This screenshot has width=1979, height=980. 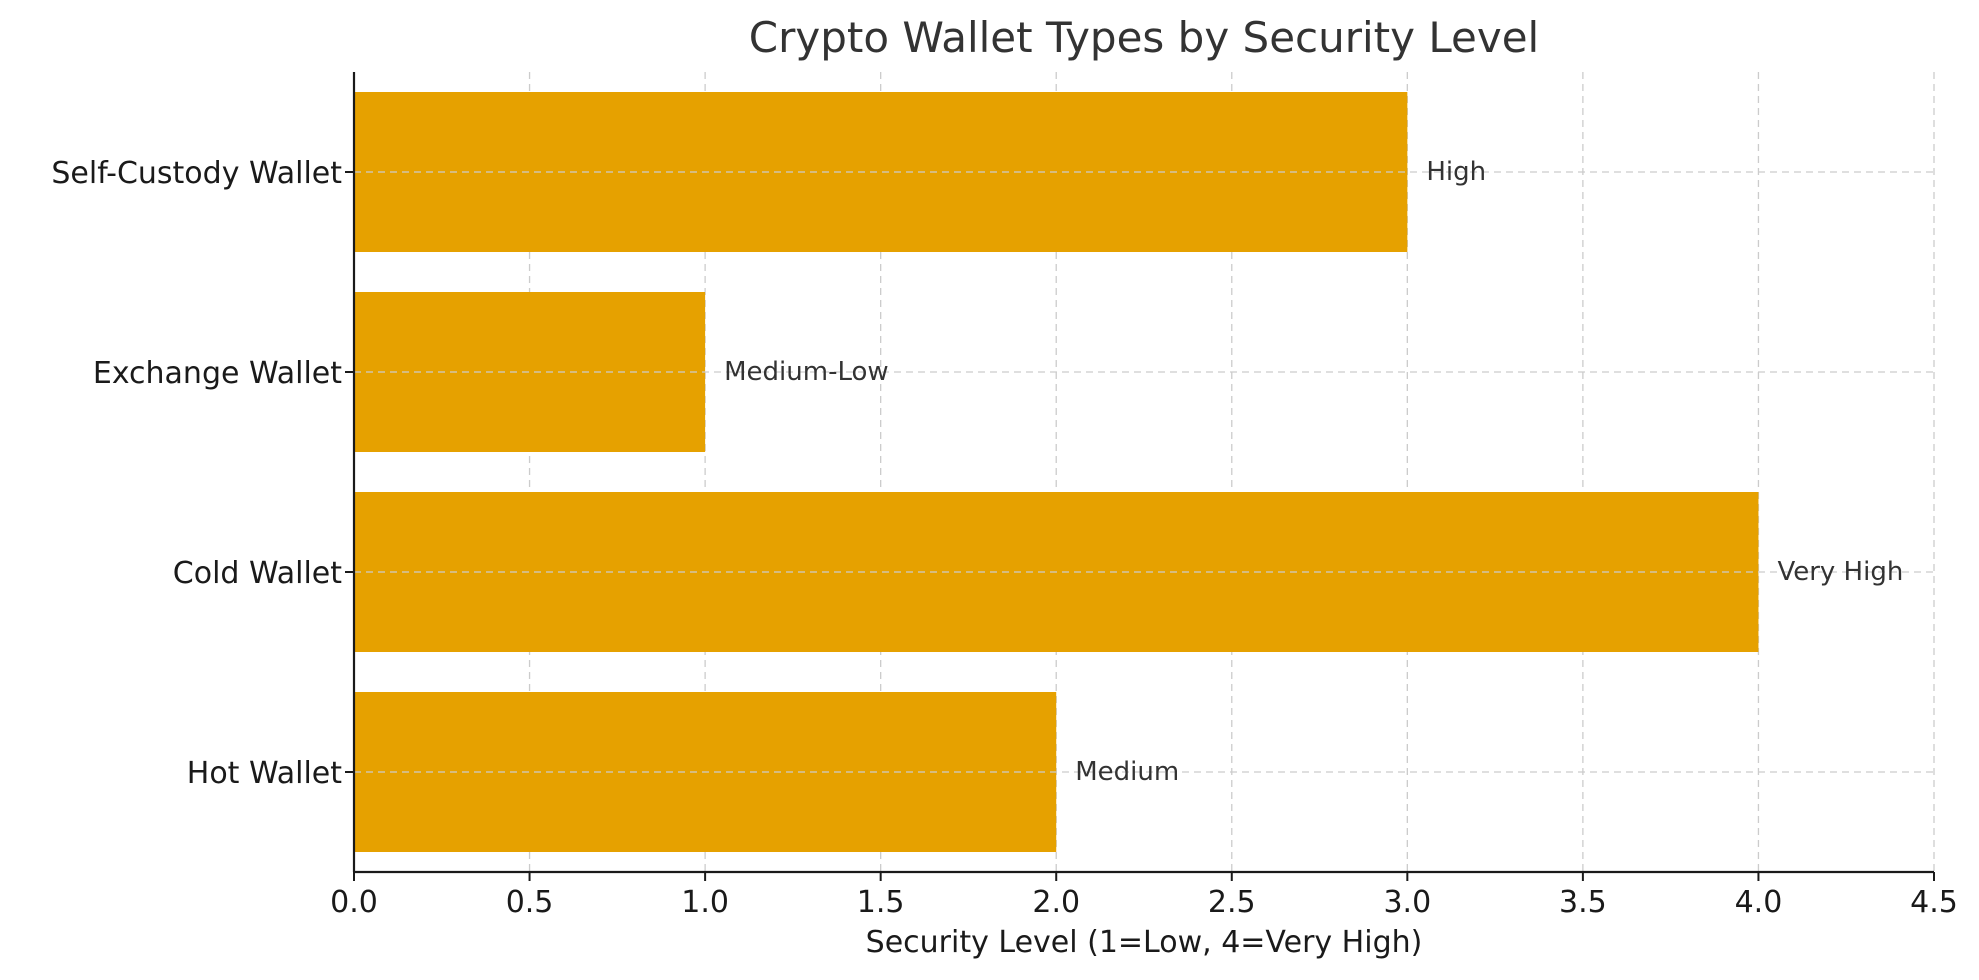 I want to click on bar-data-label: High, so click(x=1456, y=172).